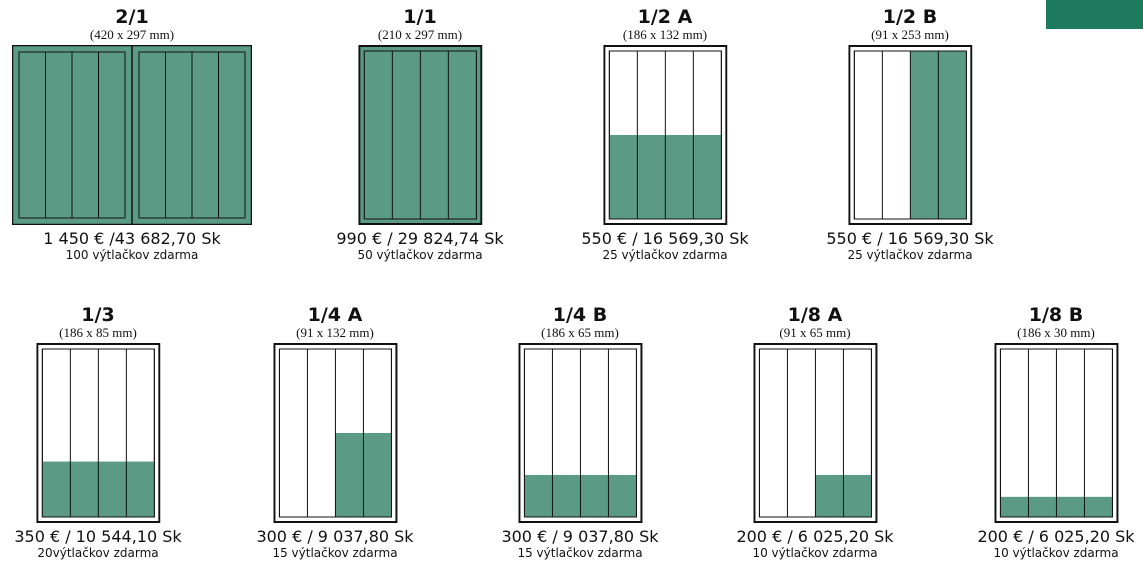  Describe the element at coordinates (910, 17) in the screenshot. I see `ad-title: 1/2 B` at that location.